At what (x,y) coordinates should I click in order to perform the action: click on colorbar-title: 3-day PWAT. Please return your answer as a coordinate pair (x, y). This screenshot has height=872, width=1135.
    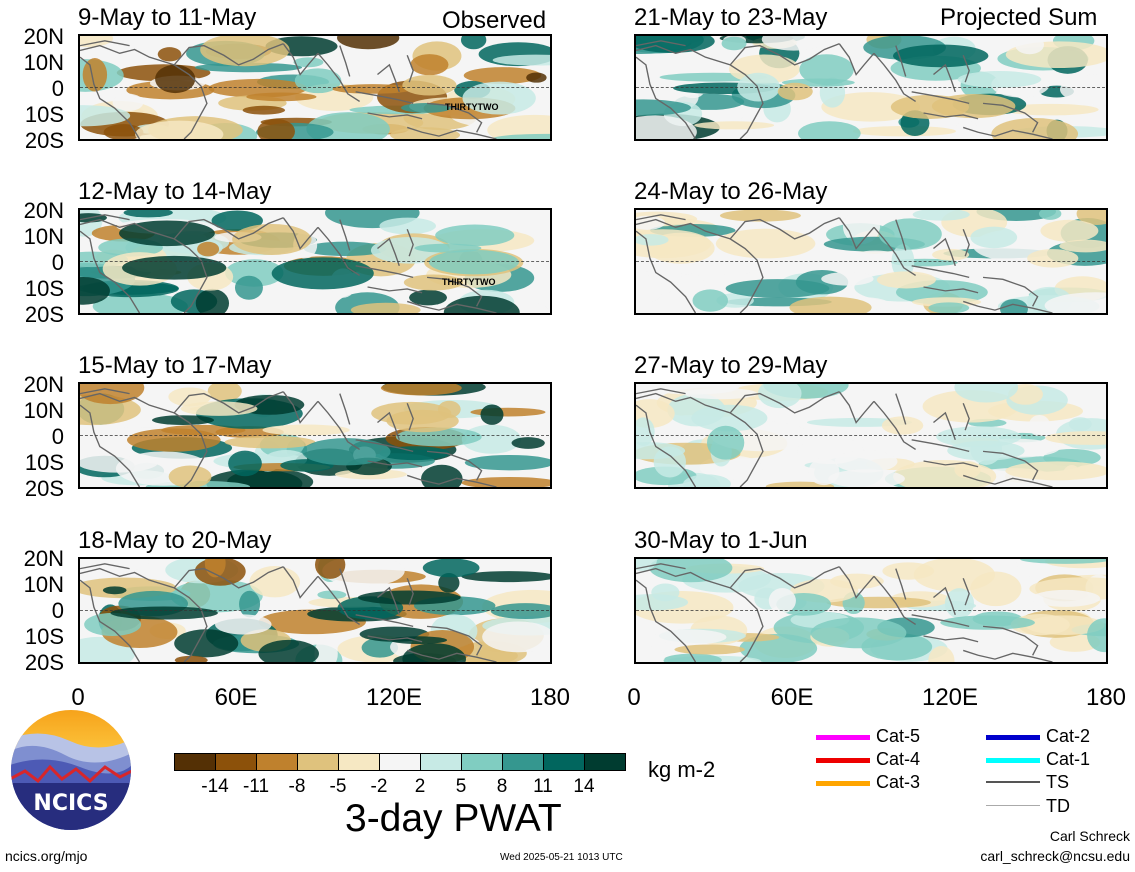
    Looking at the image, I should click on (453, 818).